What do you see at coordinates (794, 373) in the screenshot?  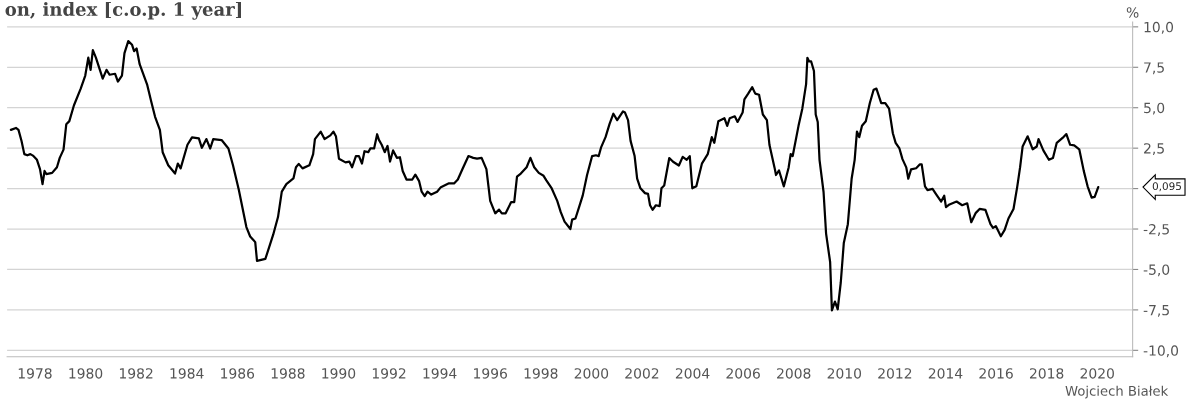 I see `x-tick-label: 2008` at bounding box center [794, 373].